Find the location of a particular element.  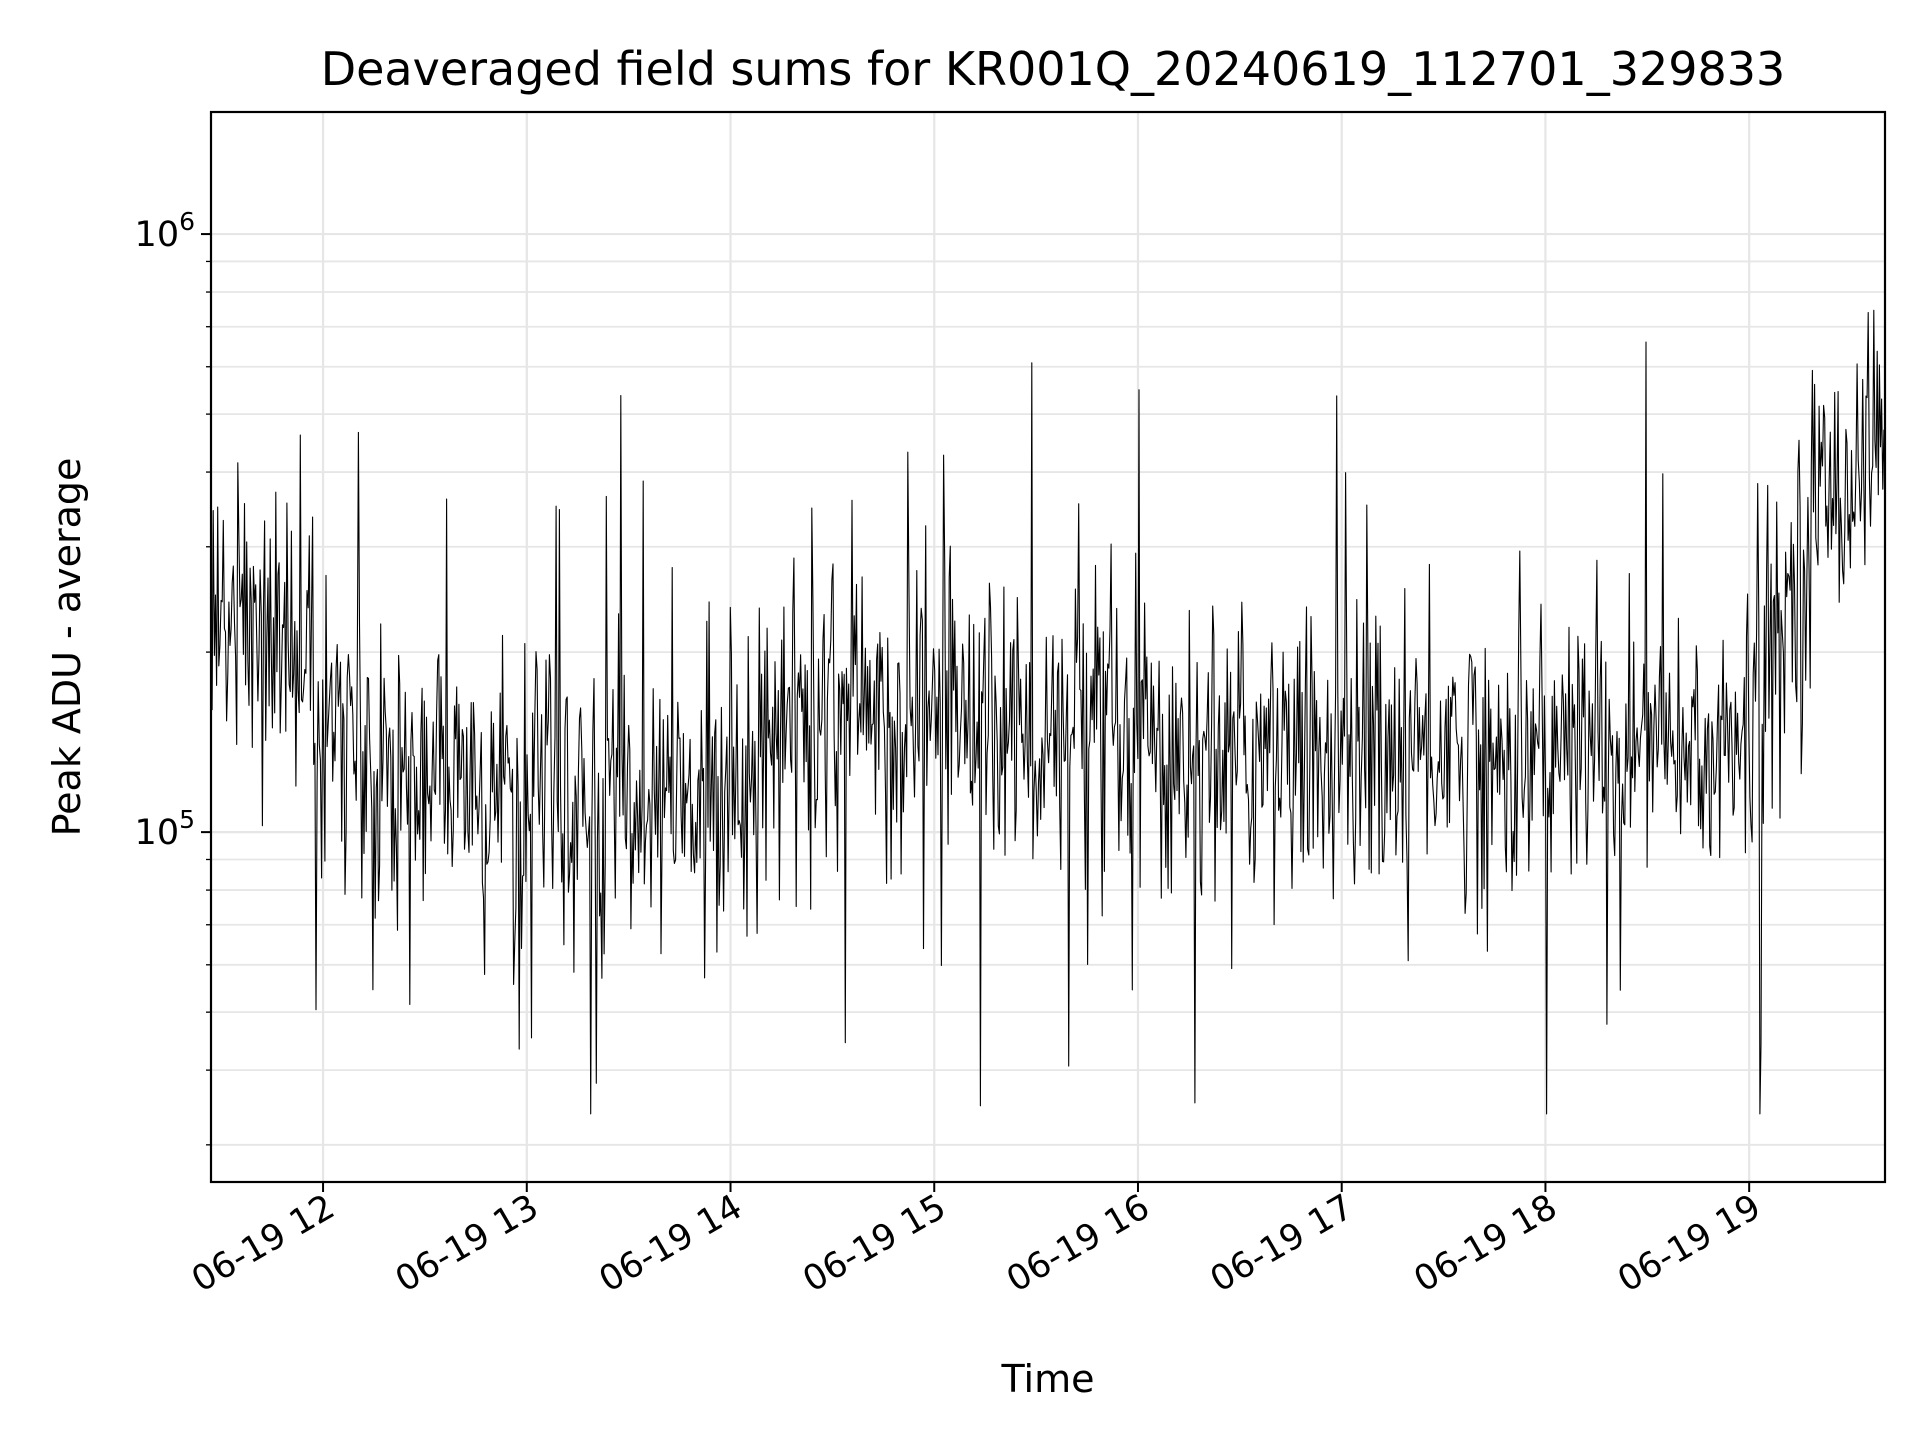

y-axis-label: Peak ADU - average is located at coordinates (67, 647).